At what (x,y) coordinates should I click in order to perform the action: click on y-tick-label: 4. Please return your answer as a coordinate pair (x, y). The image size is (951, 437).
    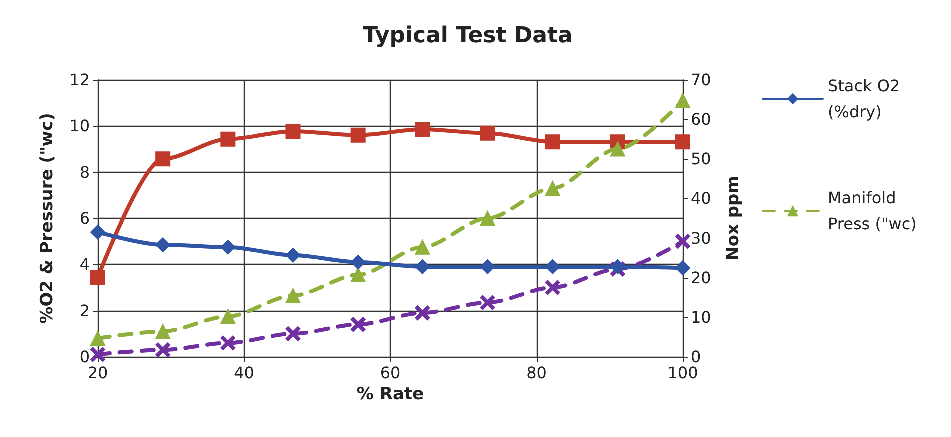
    Looking at the image, I should click on (85, 264).